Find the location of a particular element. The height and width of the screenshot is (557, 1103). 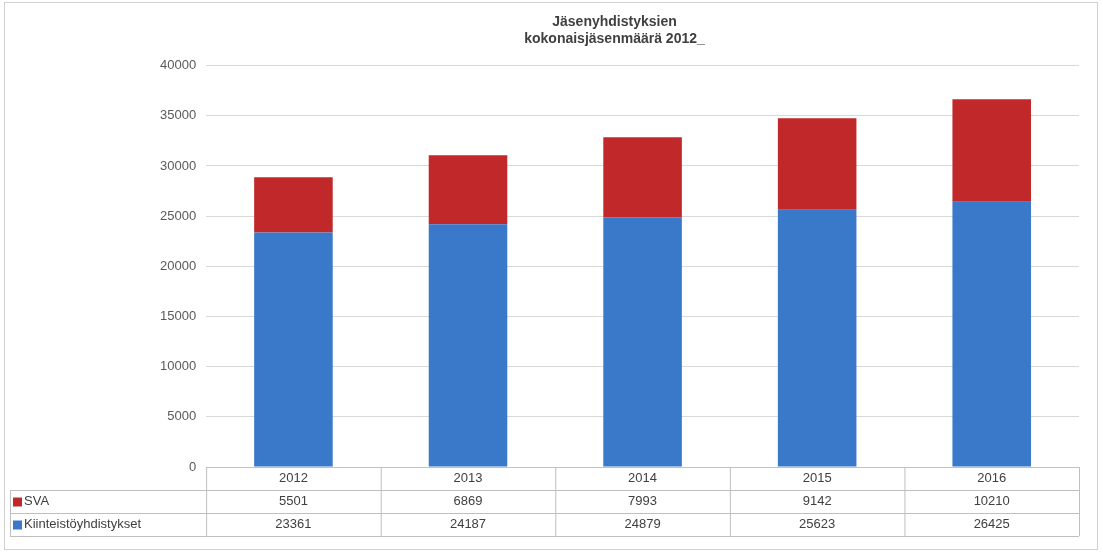

y-tick-label: 35000 is located at coordinates (178, 115).